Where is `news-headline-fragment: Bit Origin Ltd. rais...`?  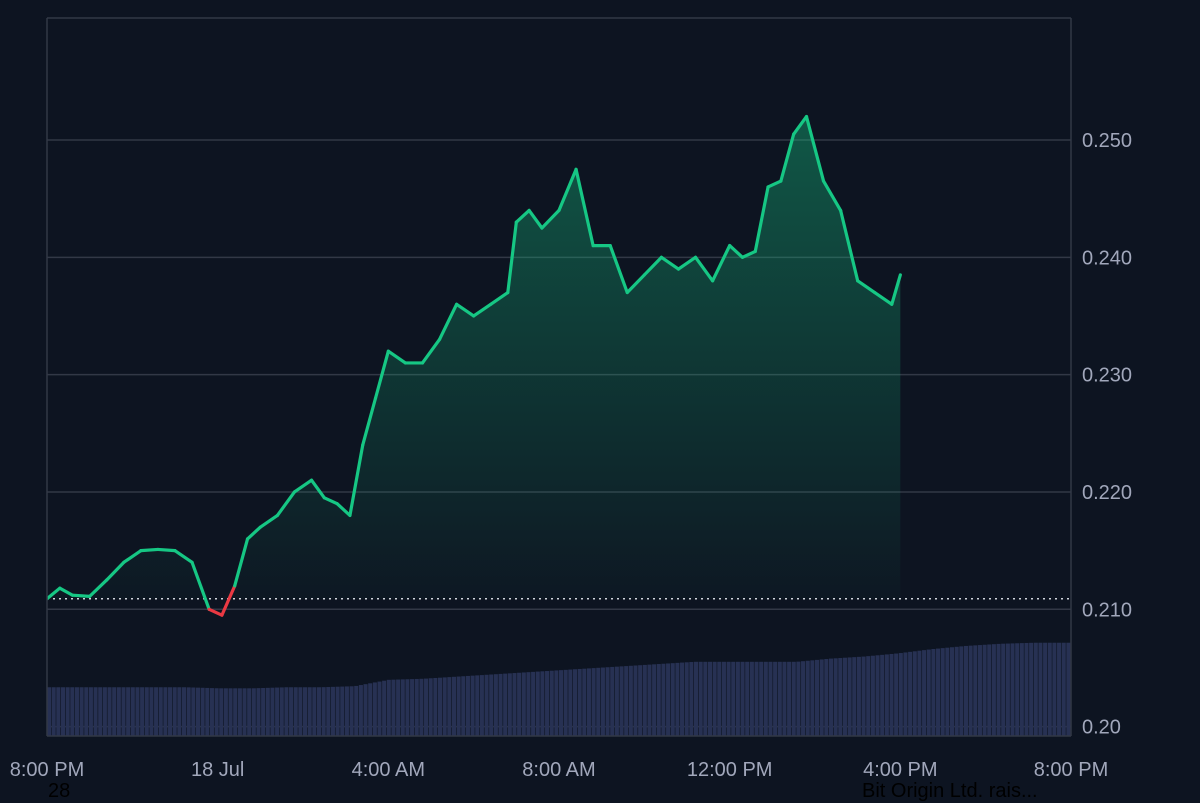 news-headline-fragment: Bit Origin Ltd. rais... is located at coordinates (950, 791).